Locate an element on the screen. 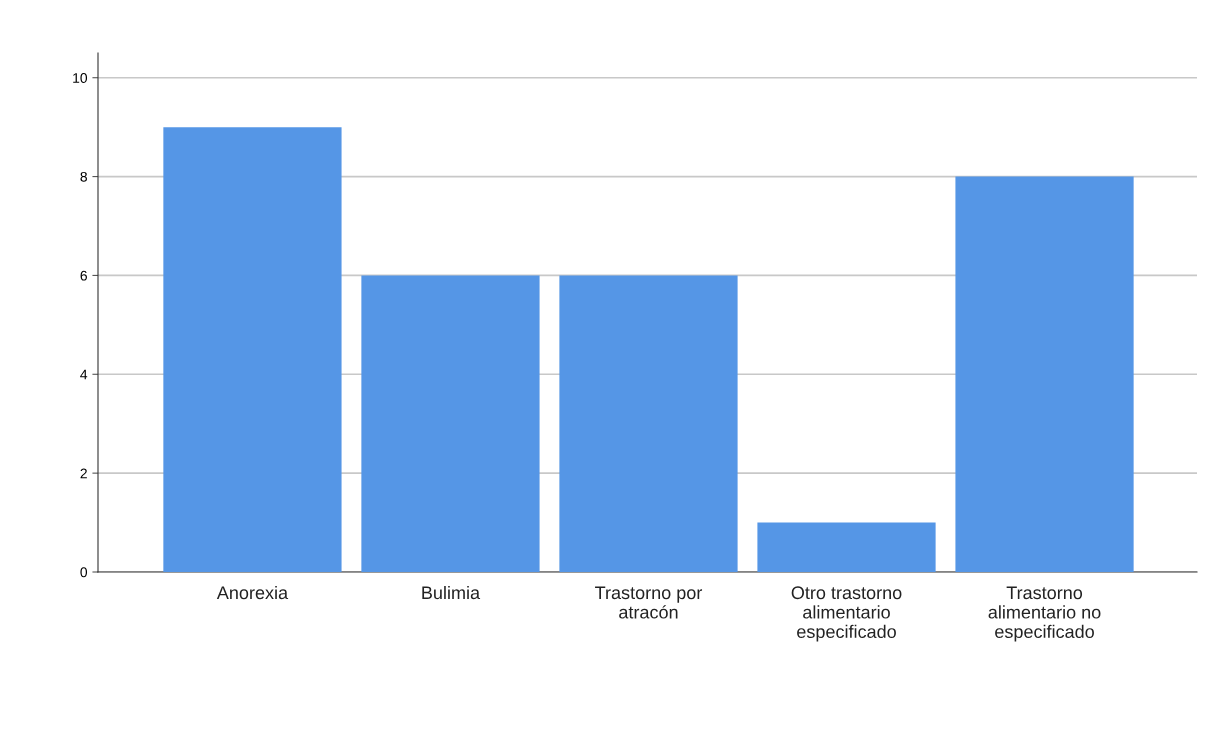 The height and width of the screenshot is (749, 1212). y-tick-label: 8 is located at coordinates (83, 176).